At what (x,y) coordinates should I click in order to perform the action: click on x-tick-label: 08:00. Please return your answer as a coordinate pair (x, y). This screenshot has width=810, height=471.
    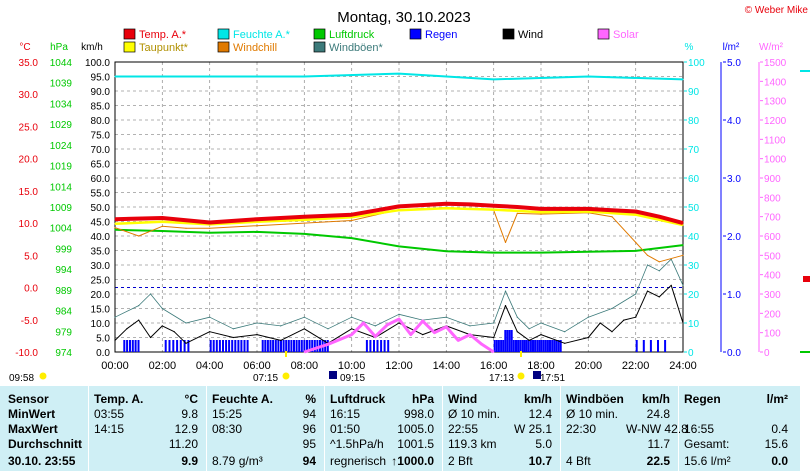
    Looking at the image, I should click on (305, 366).